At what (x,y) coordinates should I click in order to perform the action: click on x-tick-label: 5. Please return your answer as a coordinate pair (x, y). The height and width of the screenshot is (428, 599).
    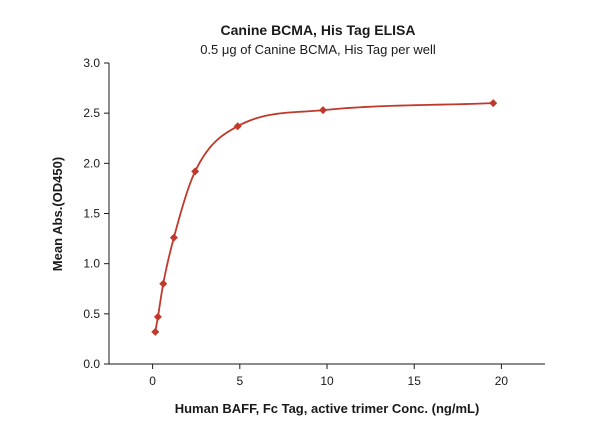
    Looking at the image, I should click on (239, 381).